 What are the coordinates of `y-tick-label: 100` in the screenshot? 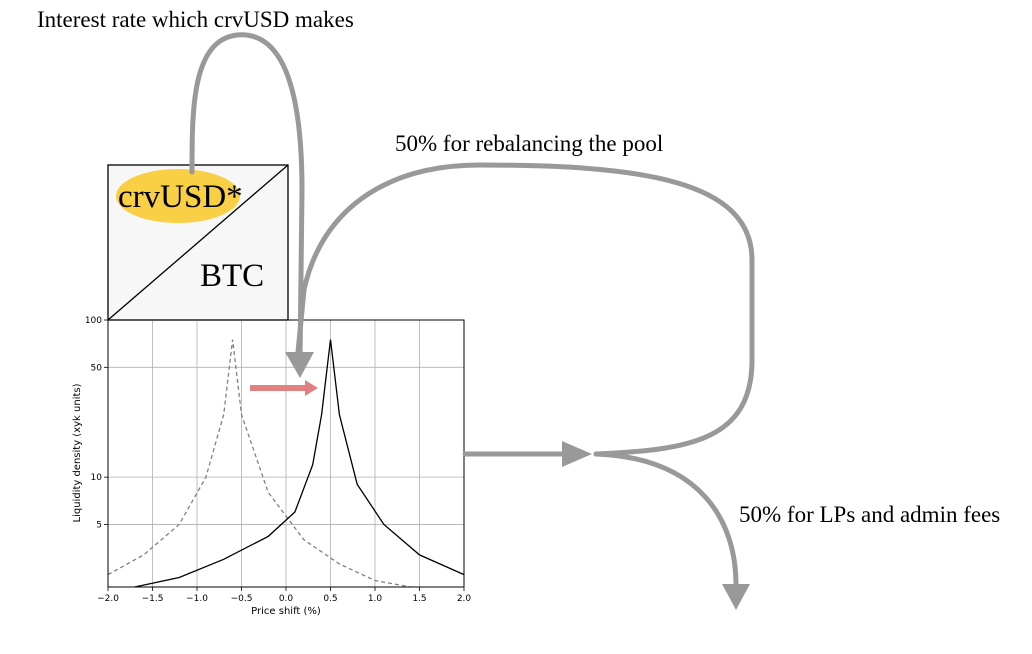 It's located at (93, 321).